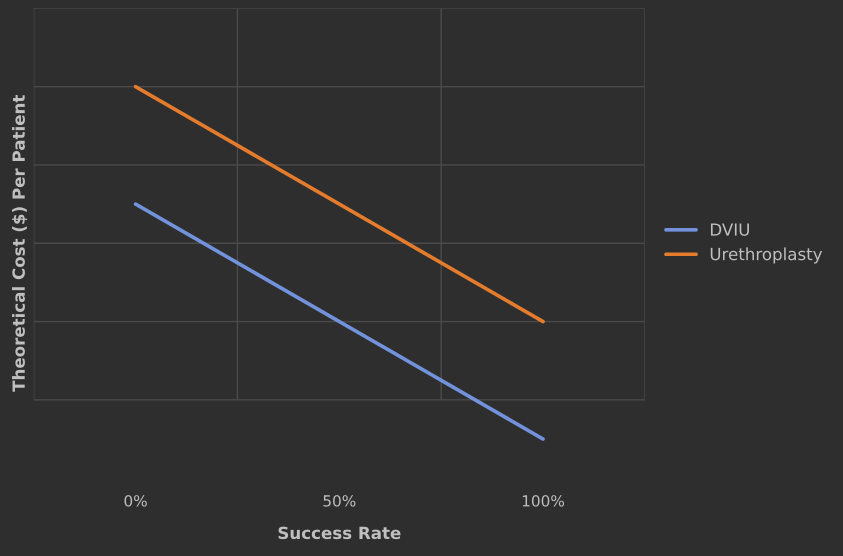 The height and width of the screenshot is (556, 843). What do you see at coordinates (766, 255) in the screenshot?
I see `legend-label: Urethroplasty` at bounding box center [766, 255].